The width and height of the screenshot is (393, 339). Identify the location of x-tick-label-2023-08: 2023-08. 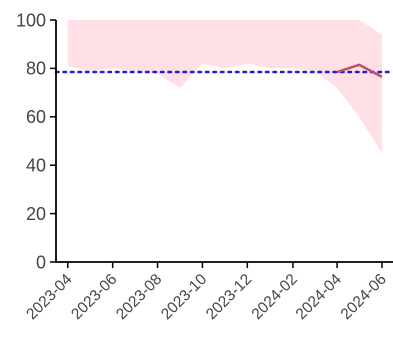
(139, 297).